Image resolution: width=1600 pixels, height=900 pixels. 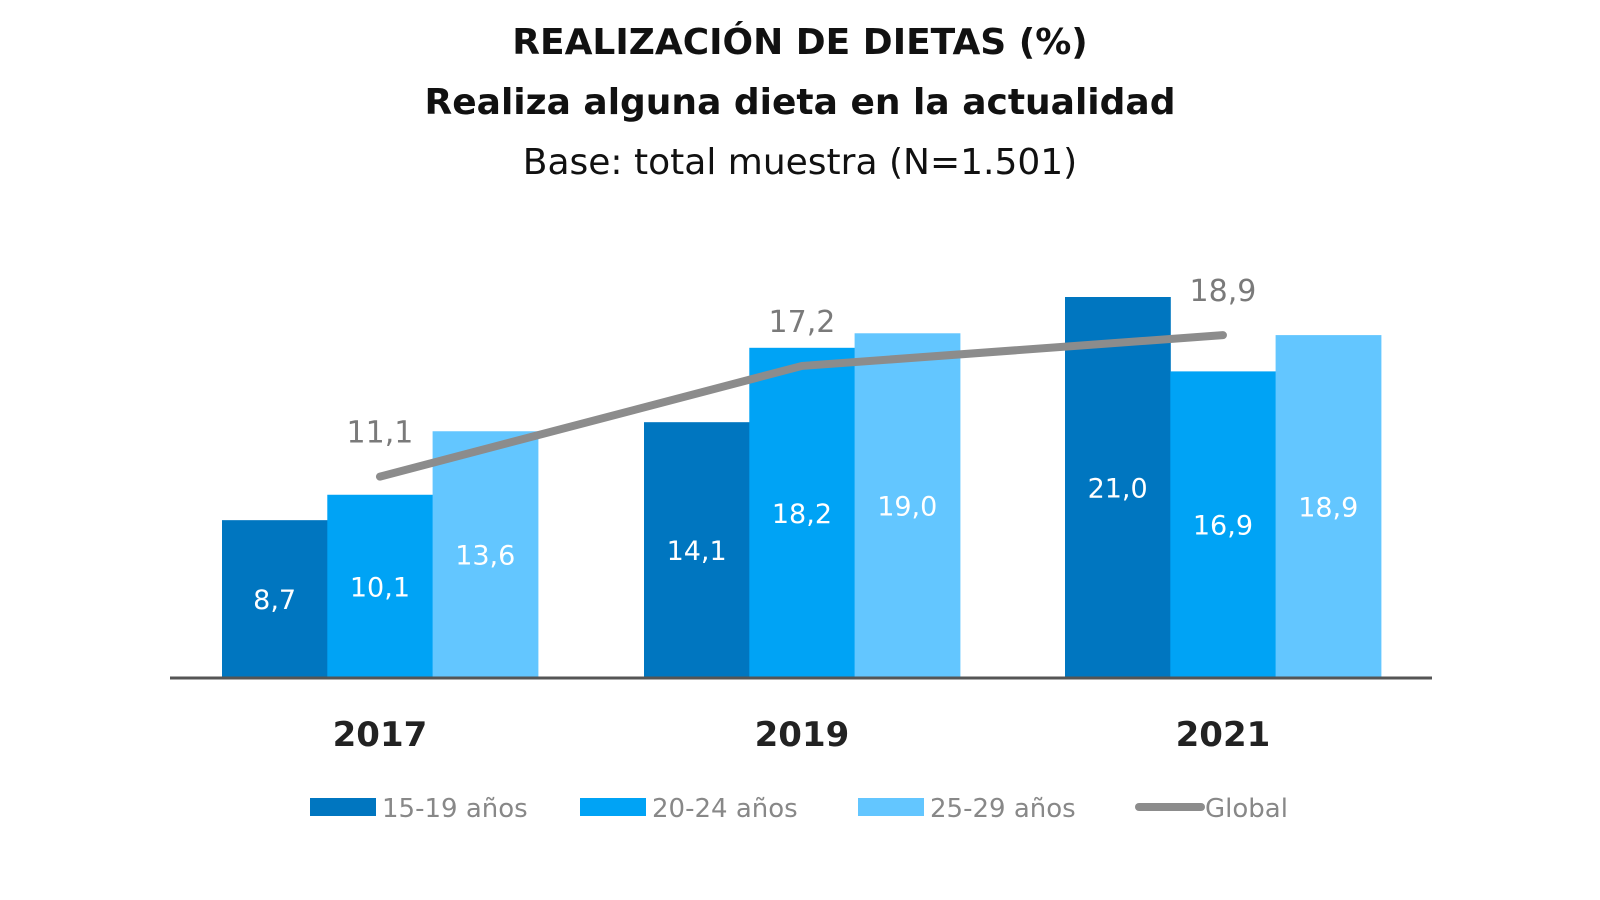 What do you see at coordinates (380, 735) in the screenshot?
I see `x-tick-label: 2017` at bounding box center [380, 735].